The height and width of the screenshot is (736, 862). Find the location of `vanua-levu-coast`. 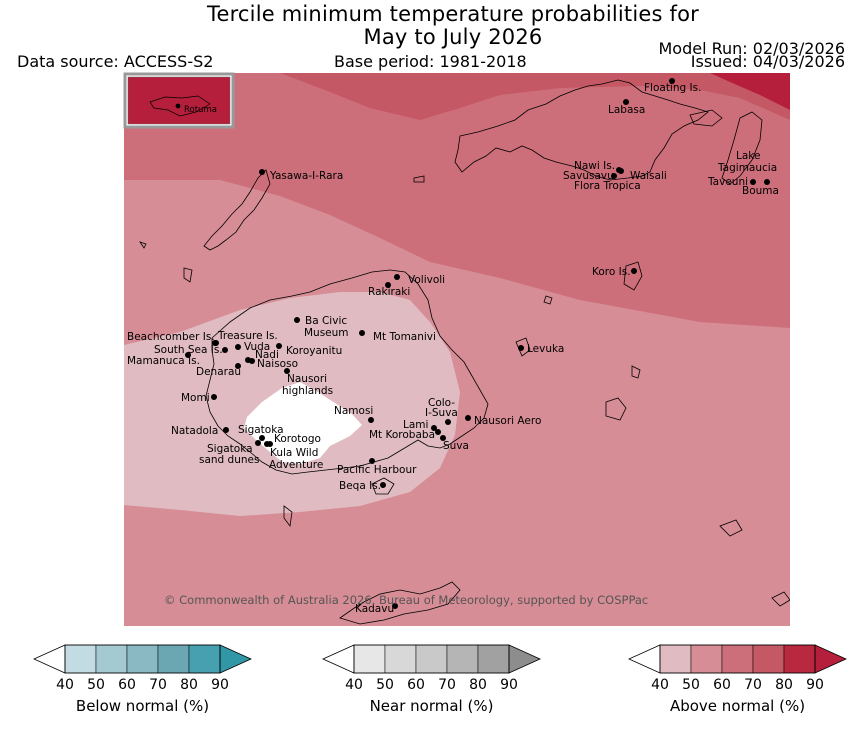

vanua-levu-coast is located at coordinates (581, 130).